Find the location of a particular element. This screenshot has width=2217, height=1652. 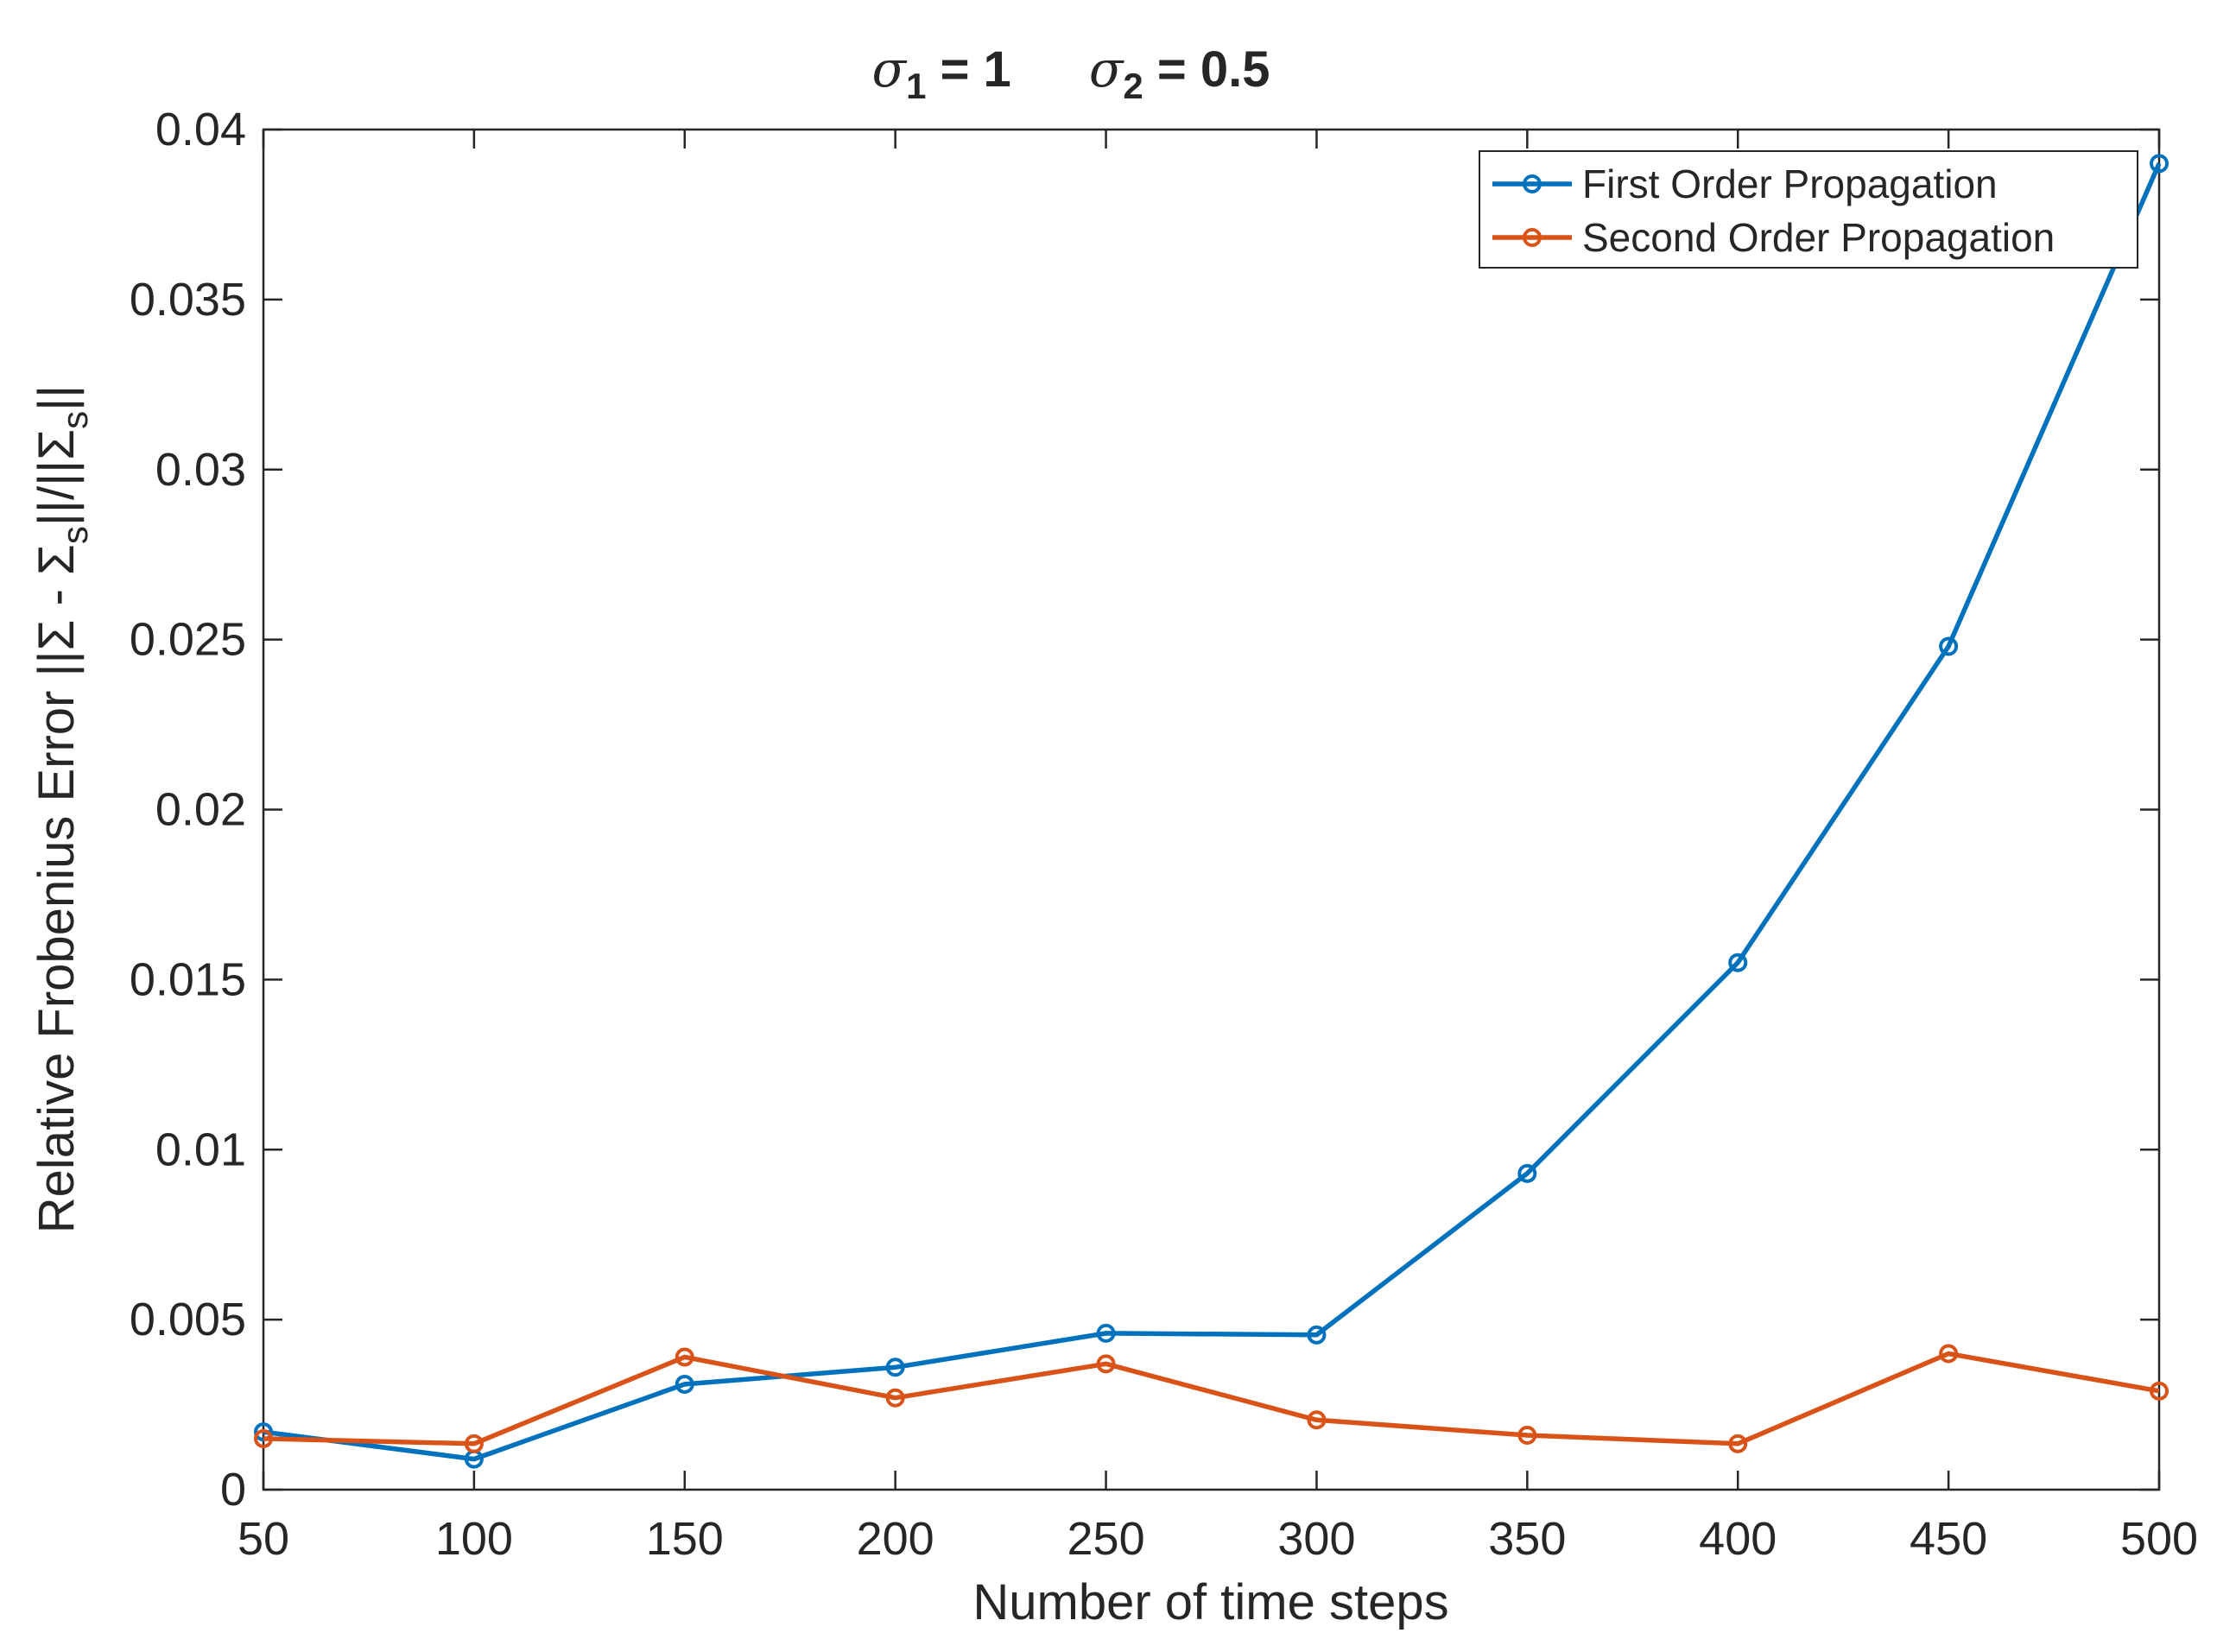

y-tick-label: 0.005 is located at coordinates (188, 1319).